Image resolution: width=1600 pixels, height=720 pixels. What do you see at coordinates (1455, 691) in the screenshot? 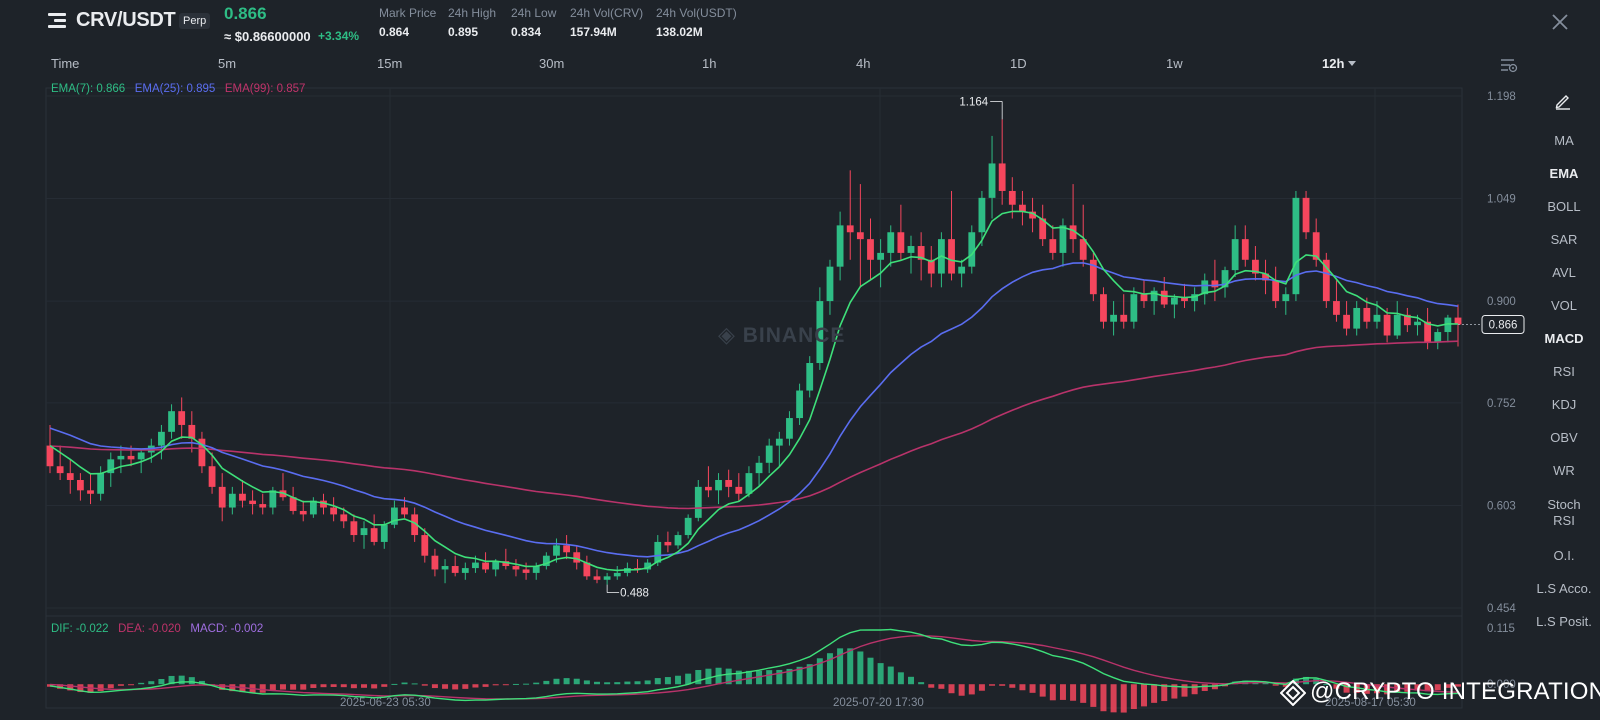
I see `promo-watermark-text: @CRYPTO INTEGRATION` at bounding box center [1455, 691].